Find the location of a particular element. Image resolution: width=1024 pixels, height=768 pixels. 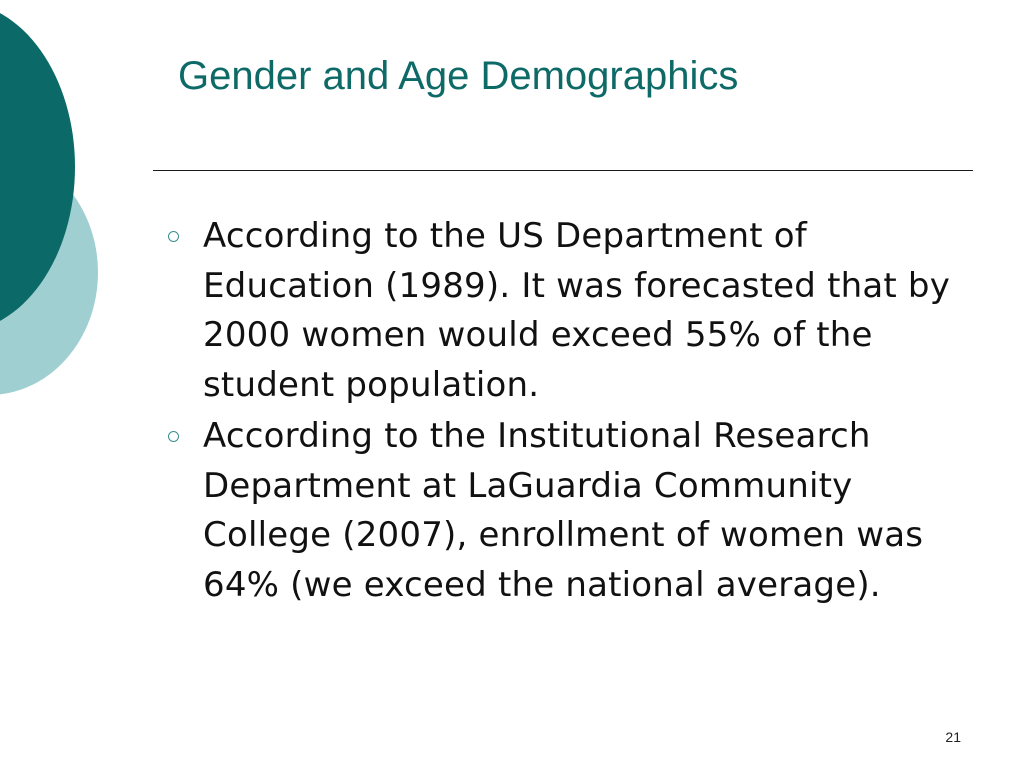

title-divider is located at coordinates (563, 170).